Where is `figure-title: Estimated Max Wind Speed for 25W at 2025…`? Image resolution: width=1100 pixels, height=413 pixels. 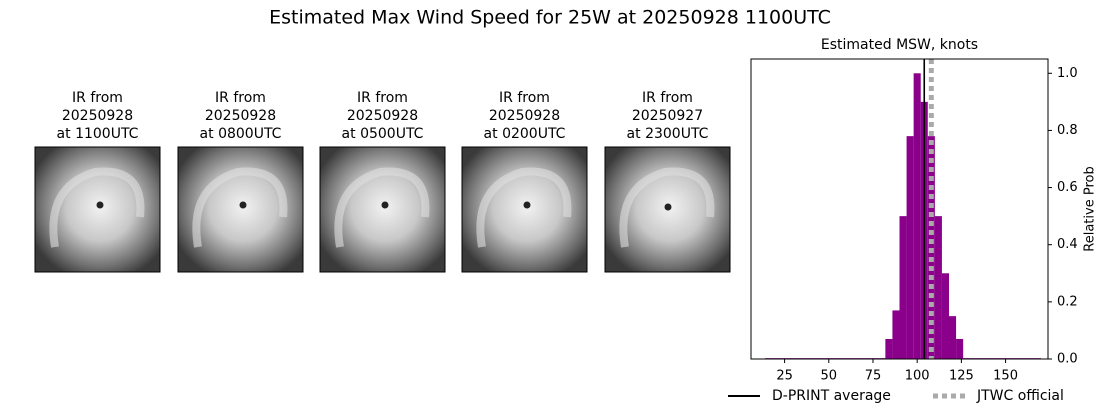 figure-title: Estimated Max Wind Speed for 25W at 2025… is located at coordinates (550, 18).